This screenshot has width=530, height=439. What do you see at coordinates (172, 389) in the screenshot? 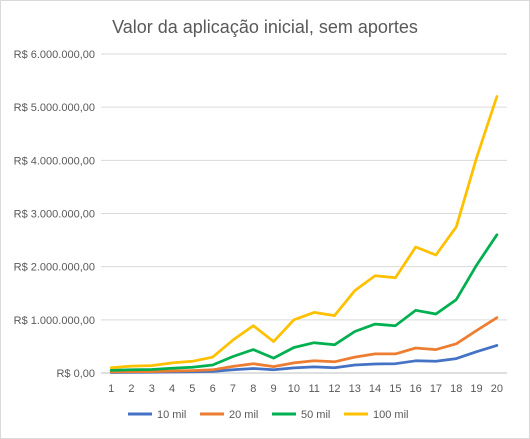
I see `x-tick-label: 4` at bounding box center [172, 389].